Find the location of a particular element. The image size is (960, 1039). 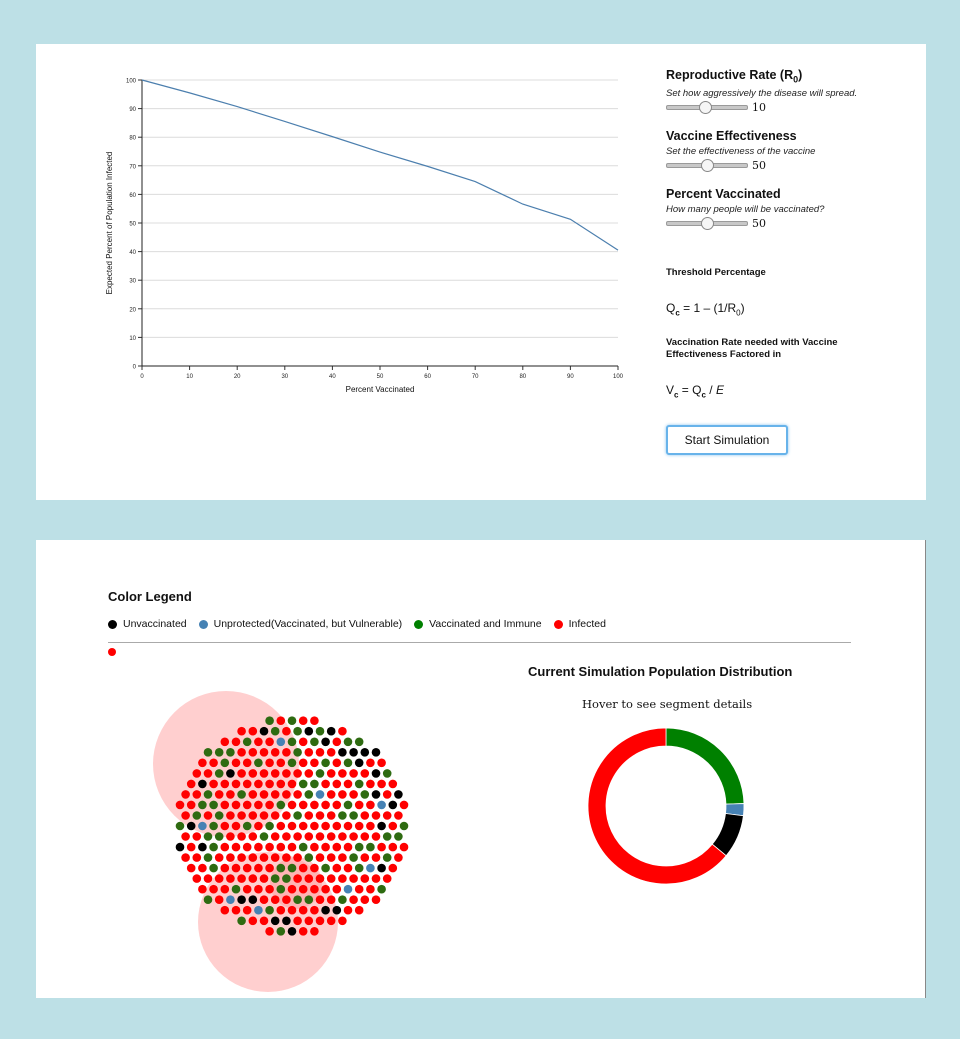

legend-item-infected: Infected is located at coordinates (579, 624).